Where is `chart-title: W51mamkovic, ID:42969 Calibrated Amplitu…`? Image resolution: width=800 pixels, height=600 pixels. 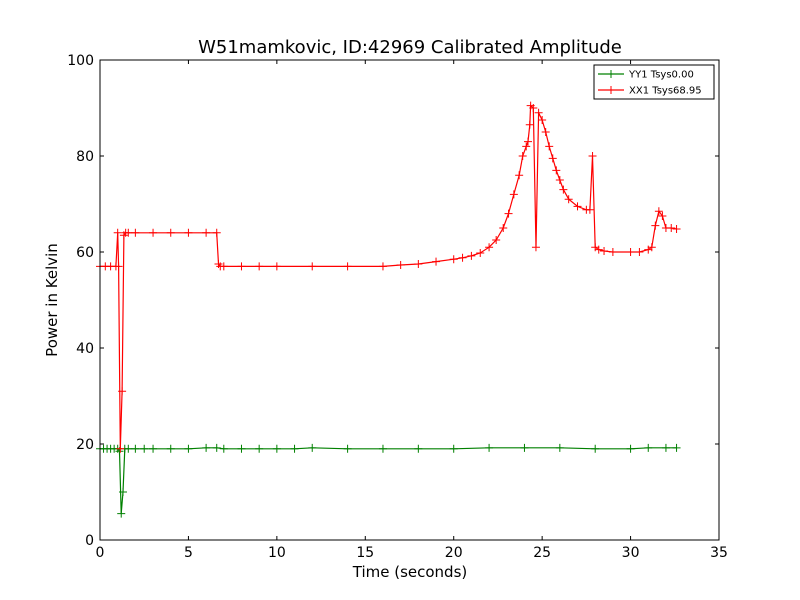 chart-title: W51mamkovic, ID:42969 Calibrated Amplitu… is located at coordinates (410, 47).